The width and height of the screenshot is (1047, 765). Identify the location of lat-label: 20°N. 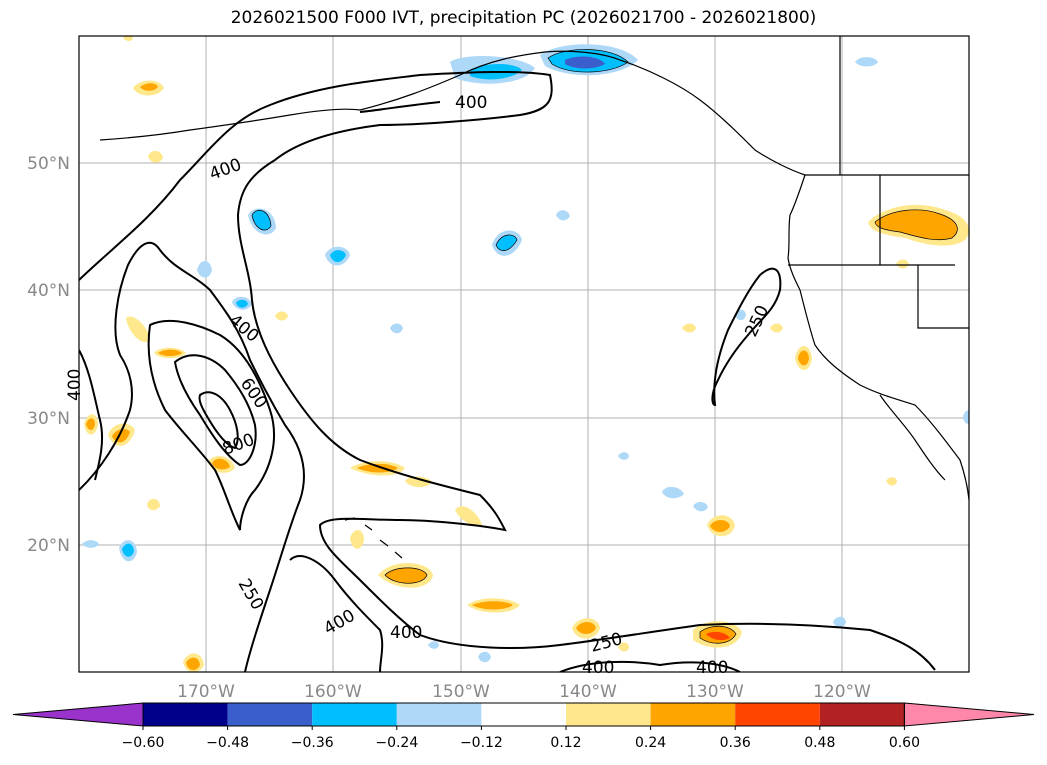
(48, 546).